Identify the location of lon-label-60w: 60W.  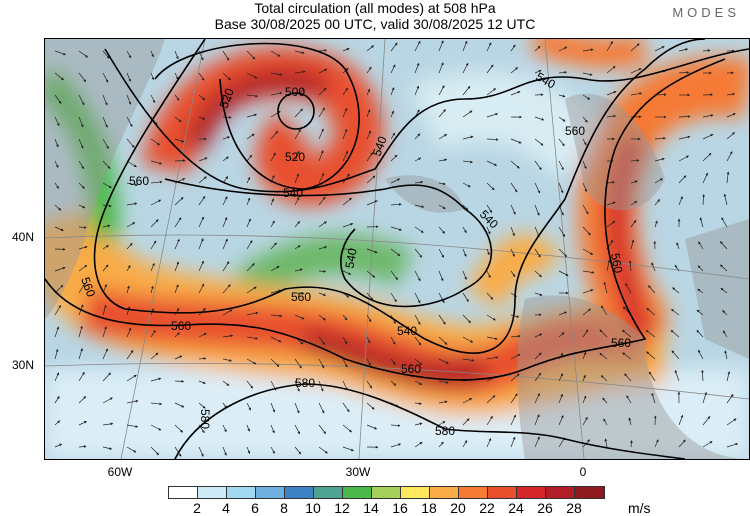
(120, 472).